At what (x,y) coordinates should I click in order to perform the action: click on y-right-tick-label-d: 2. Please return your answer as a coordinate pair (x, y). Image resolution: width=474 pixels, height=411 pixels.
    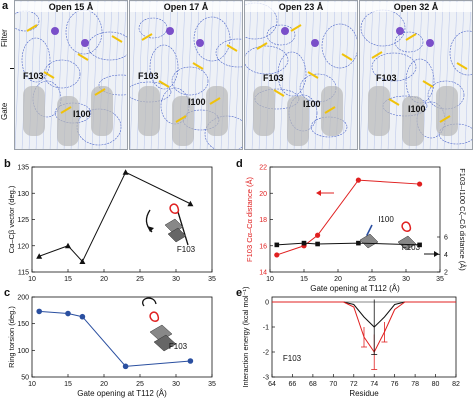
    Looking at the image, I should click on (446, 273).